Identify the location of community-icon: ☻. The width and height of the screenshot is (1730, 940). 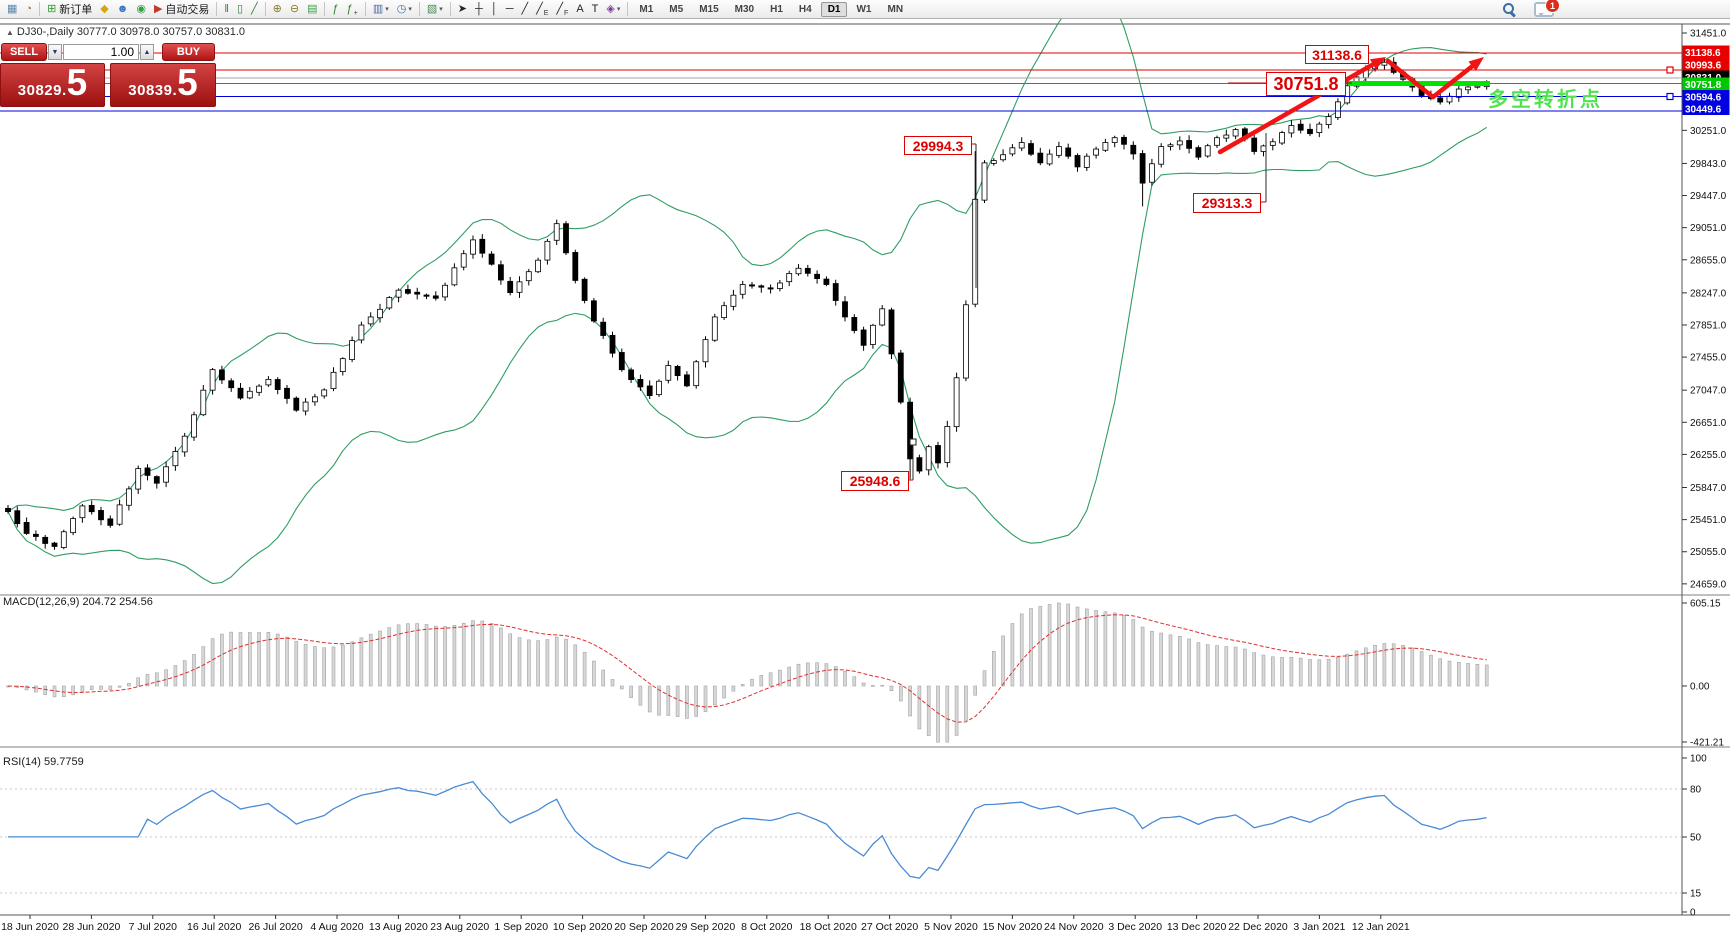
(123, 9).